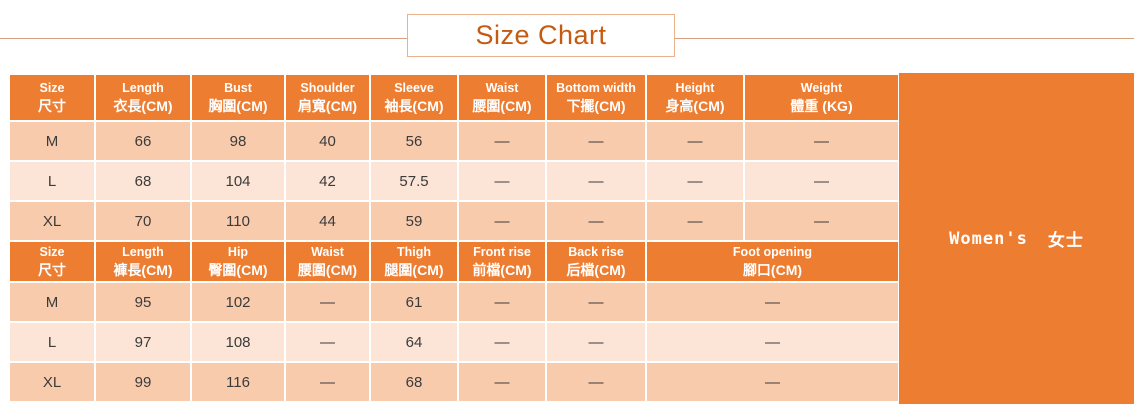 The image size is (1134, 404). I want to click on data-cell: 102, so click(238, 302).